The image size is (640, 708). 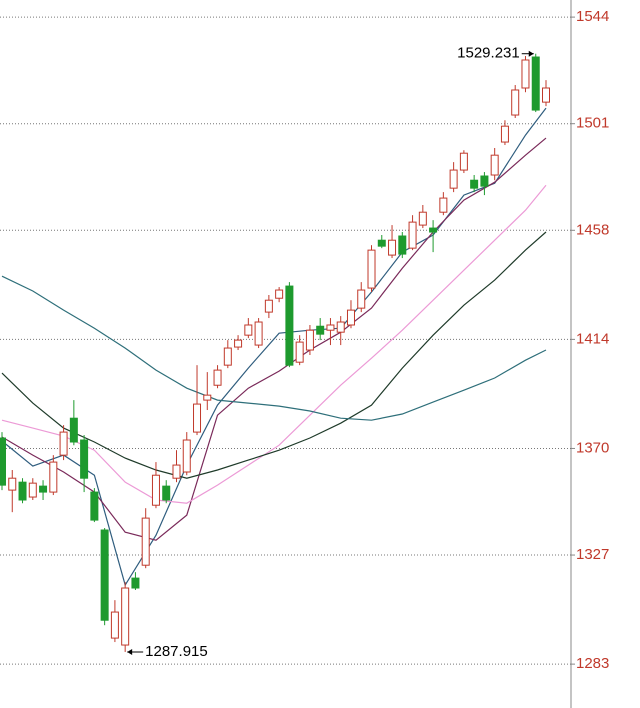 I want to click on max-arrow, so click(x=531, y=53).